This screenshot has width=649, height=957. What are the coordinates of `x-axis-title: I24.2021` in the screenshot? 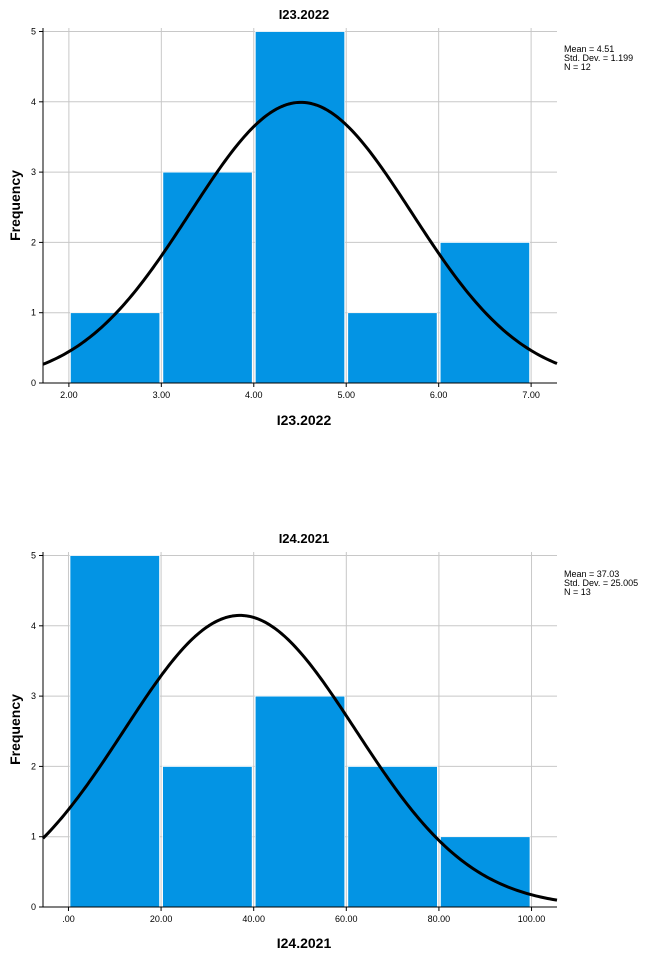 It's located at (304, 943).